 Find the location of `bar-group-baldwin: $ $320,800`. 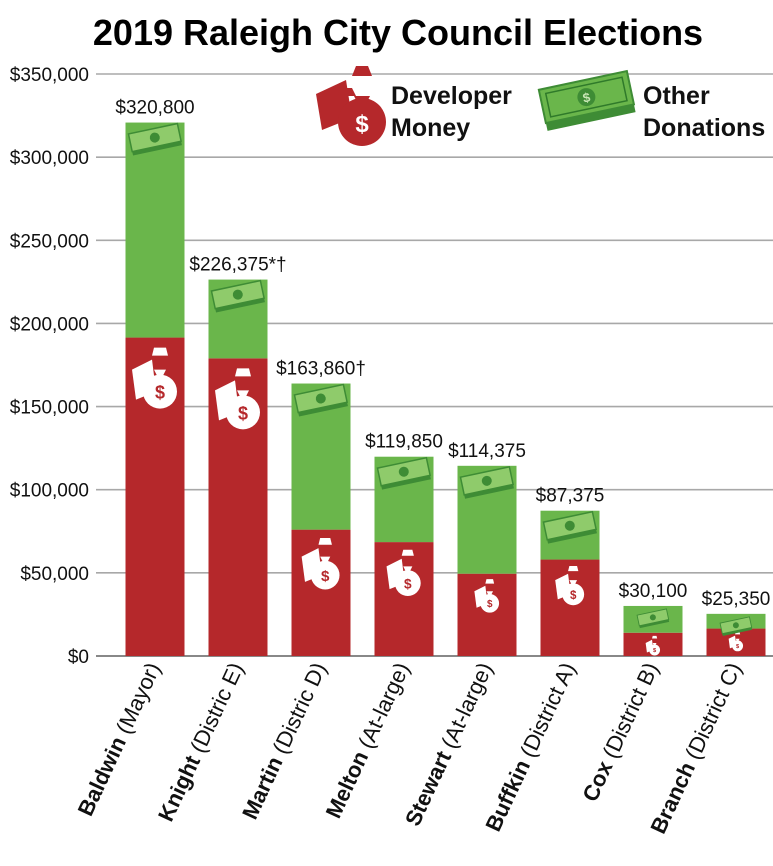

bar-group-baldwin: $ $320,800 is located at coordinates (155, 377).